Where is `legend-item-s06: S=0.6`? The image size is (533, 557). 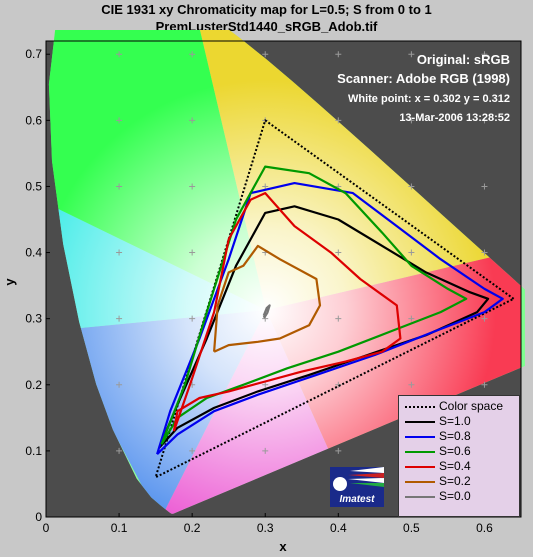 legend-item-s06: S=0.6 is located at coordinates (459, 451).